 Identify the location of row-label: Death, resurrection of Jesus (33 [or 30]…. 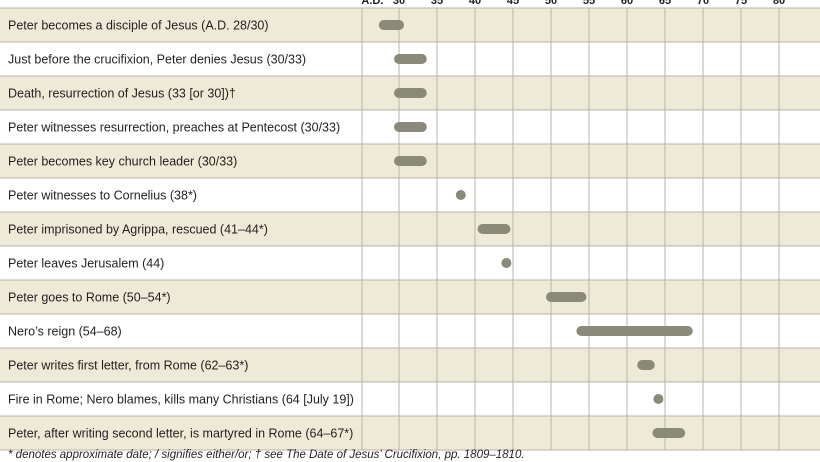
(122, 94).